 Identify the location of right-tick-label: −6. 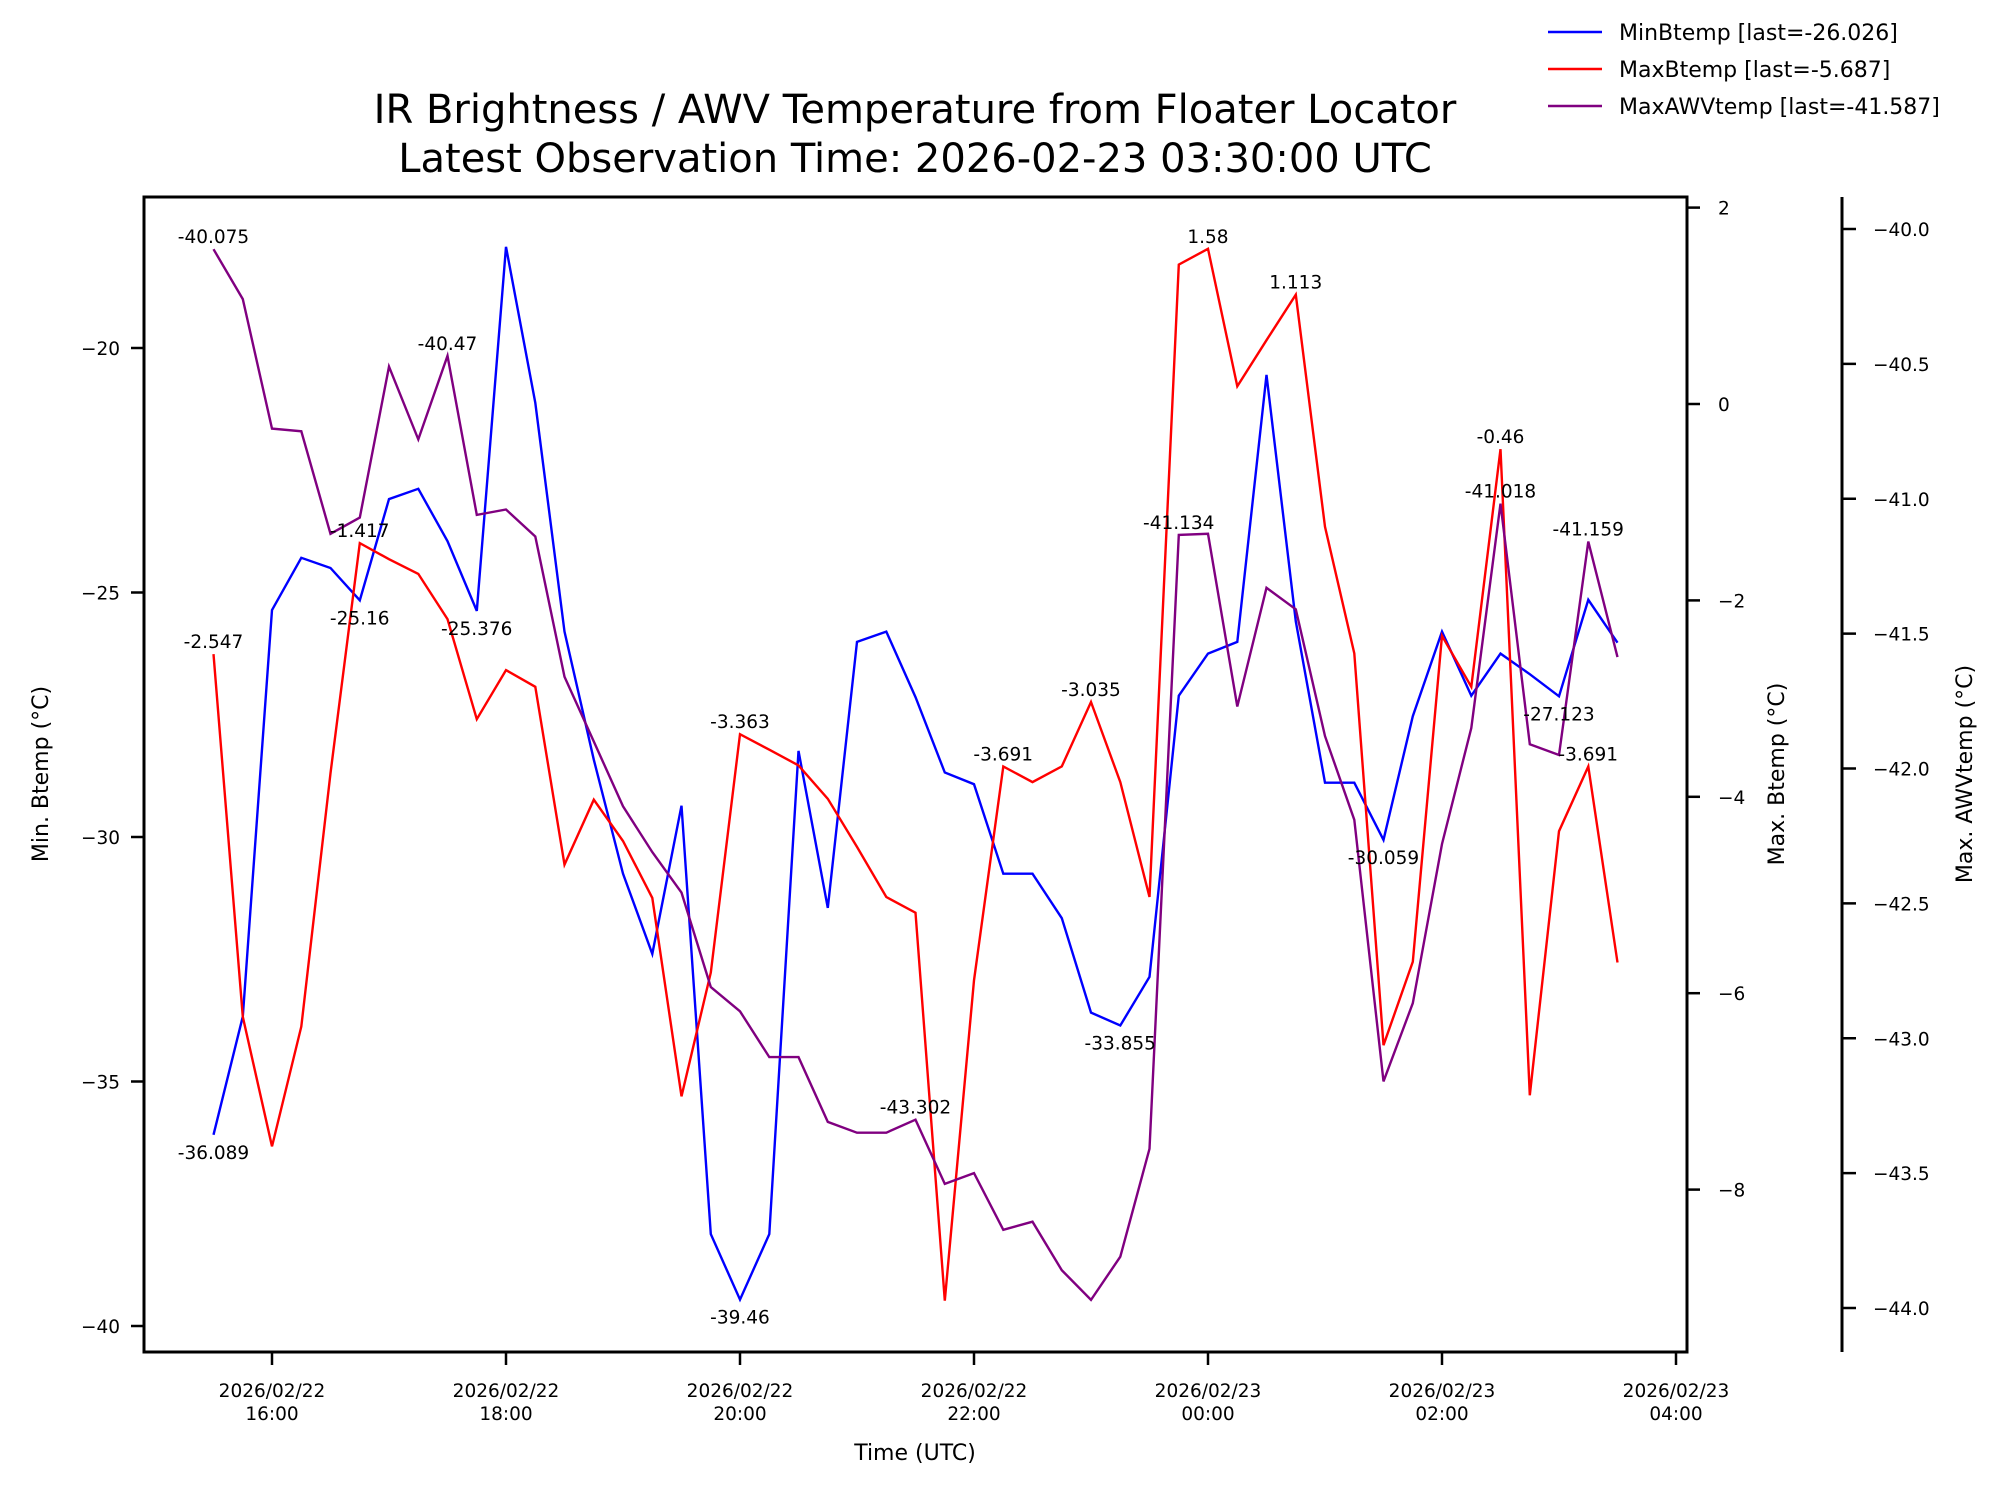
(1731, 994).